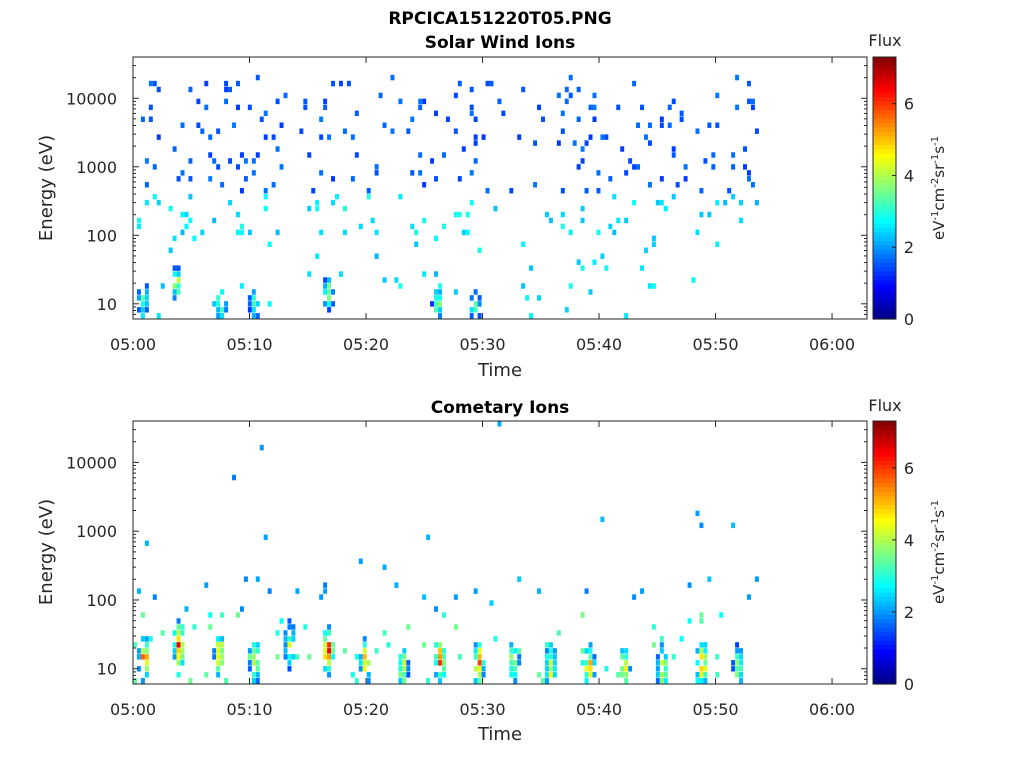  I want to click on colorbar-title: Flux, so click(884, 405).